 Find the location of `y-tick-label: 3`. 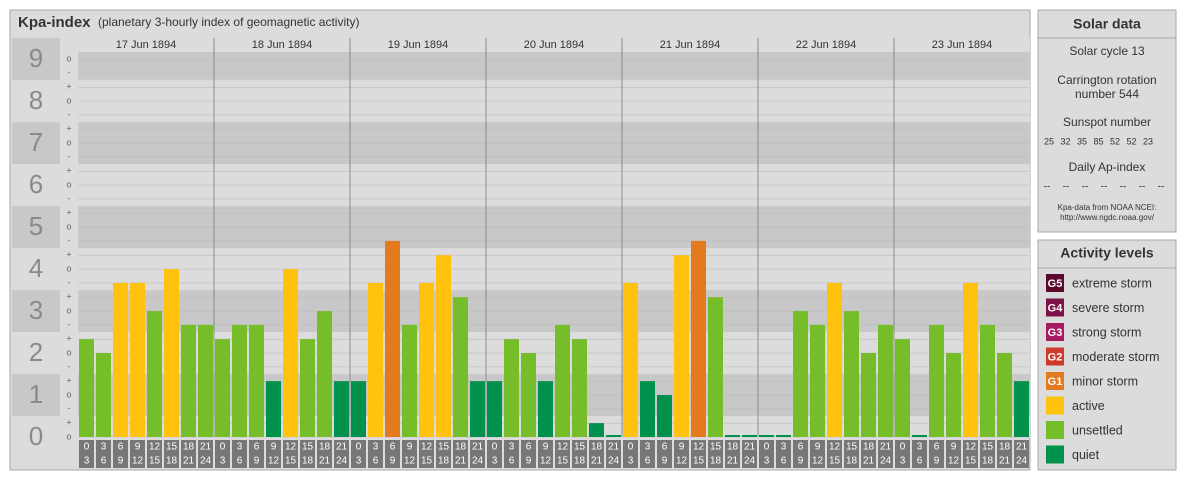

y-tick-label: 3 is located at coordinates (36, 310).